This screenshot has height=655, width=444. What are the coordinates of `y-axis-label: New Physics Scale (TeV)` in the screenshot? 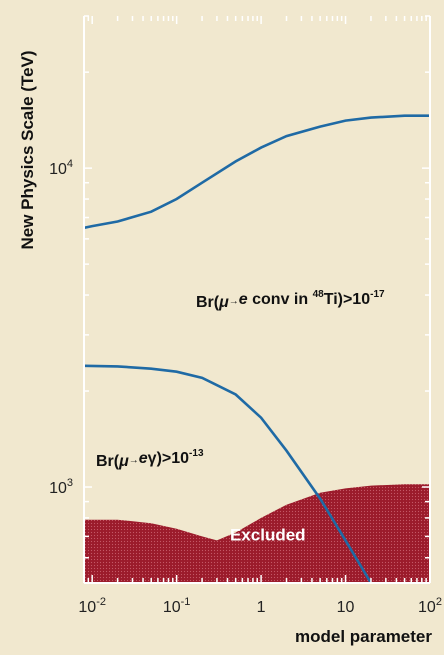 It's located at (27, 149).